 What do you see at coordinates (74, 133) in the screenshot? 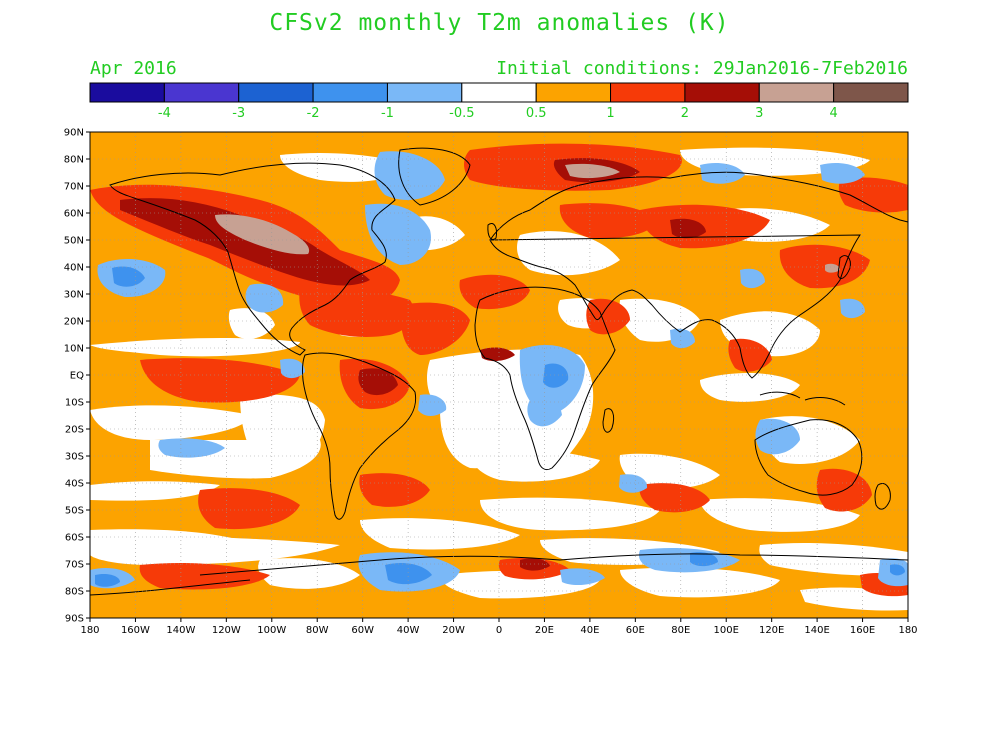
I see `lat-tick-label: 90N` at bounding box center [74, 133].